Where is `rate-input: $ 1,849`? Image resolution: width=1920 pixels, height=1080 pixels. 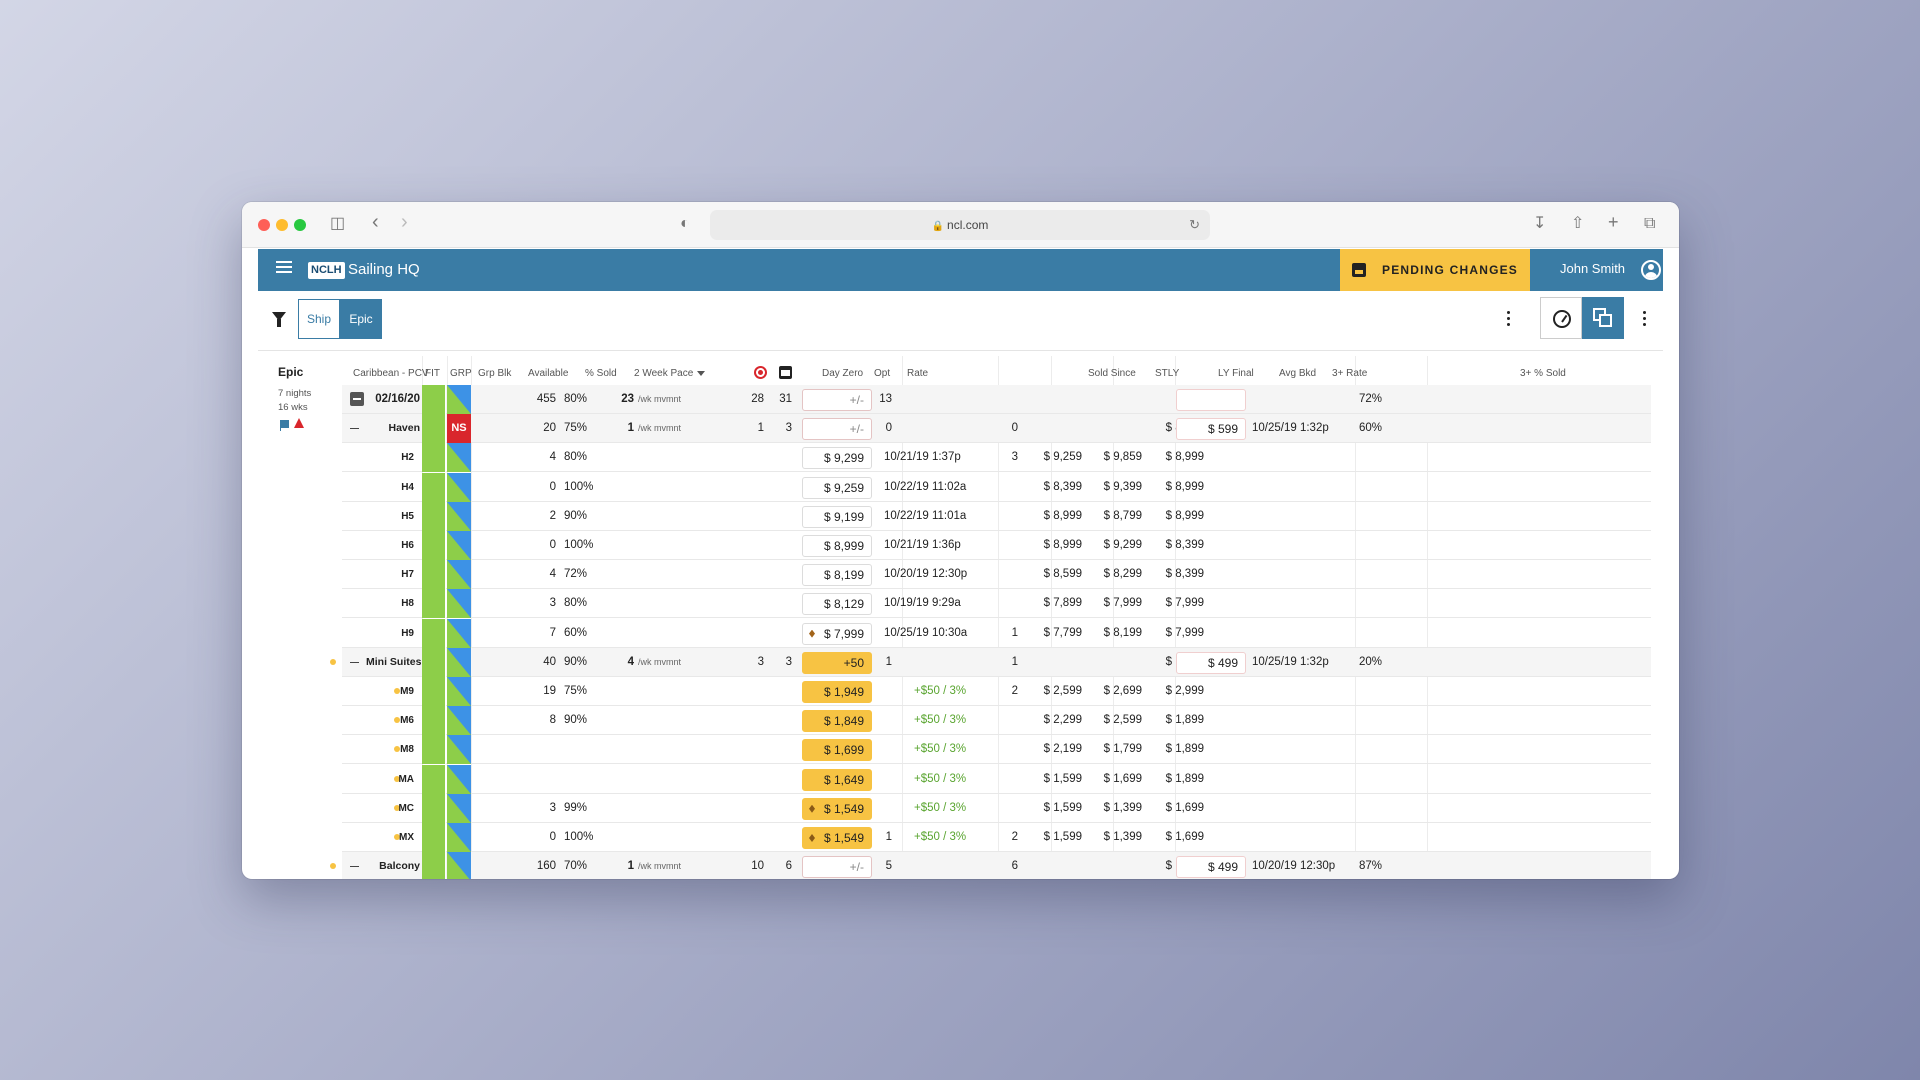 rate-input: $ 1,849 is located at coordinates (837, 721).